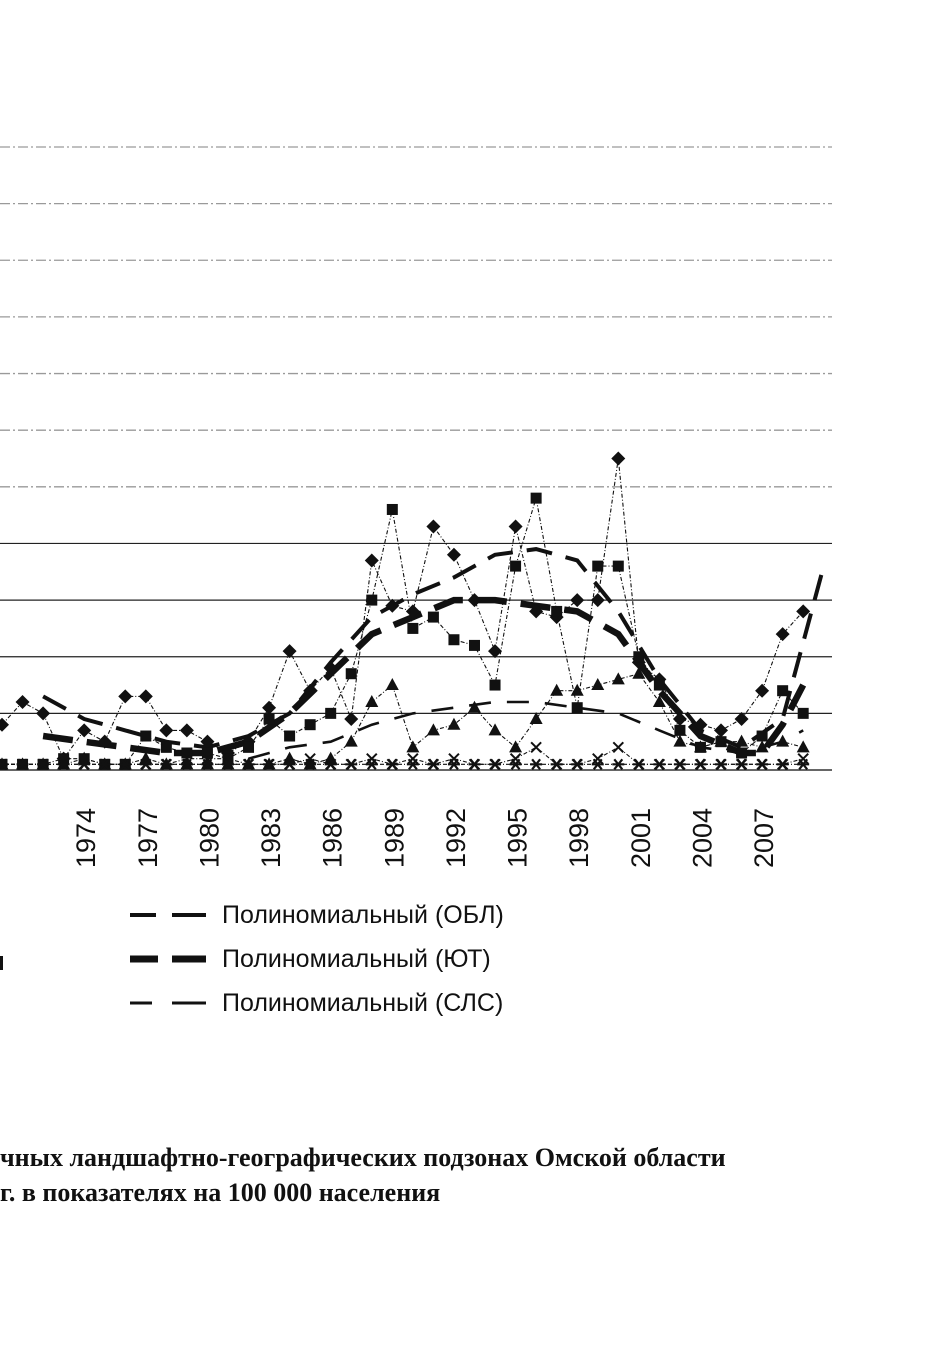 This screenshot has height=1350, width=934. I want to click on x-tick-label: 1989, so click(394, 838).